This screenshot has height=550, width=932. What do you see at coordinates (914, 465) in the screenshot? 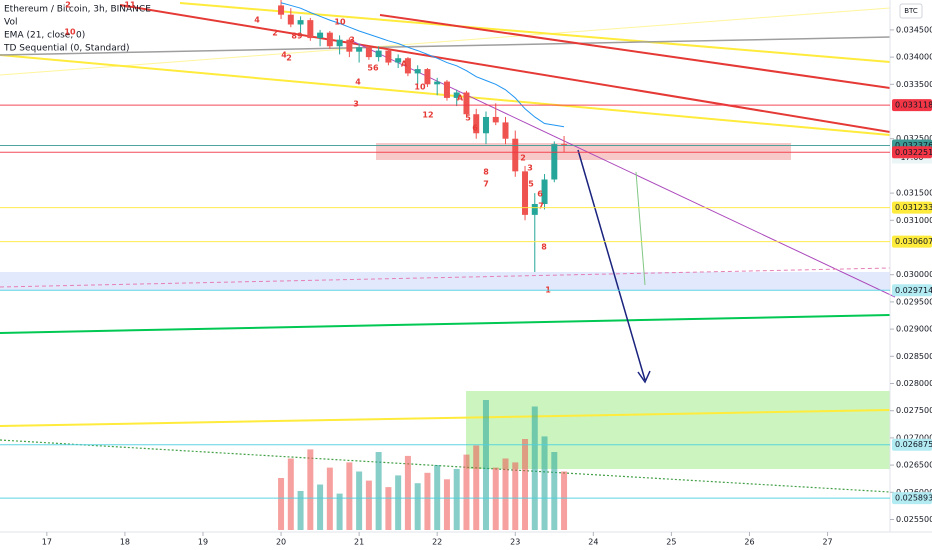
I see `y-tick-label: 0.026500` at bounding box center [914, 465].